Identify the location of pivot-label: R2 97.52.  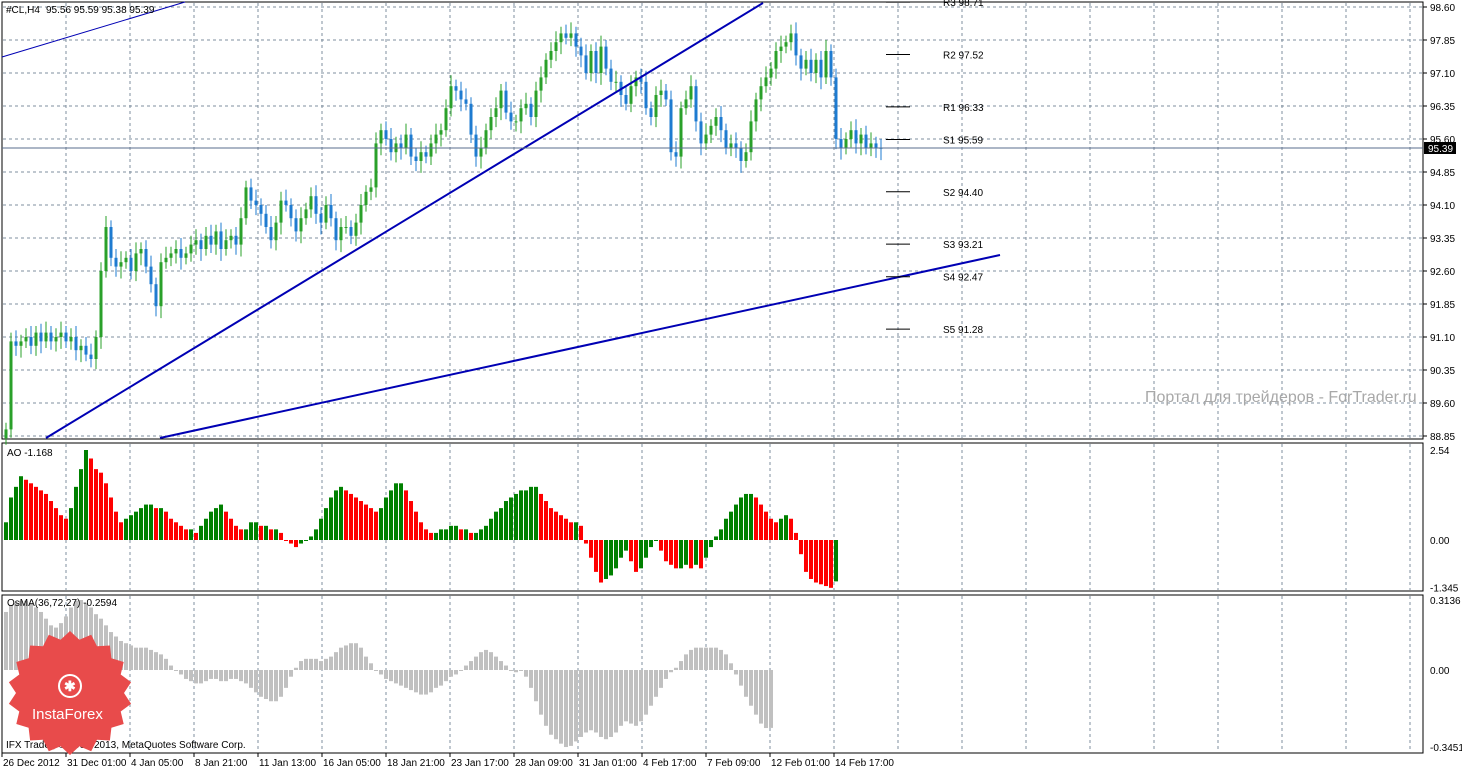
(963, 56).